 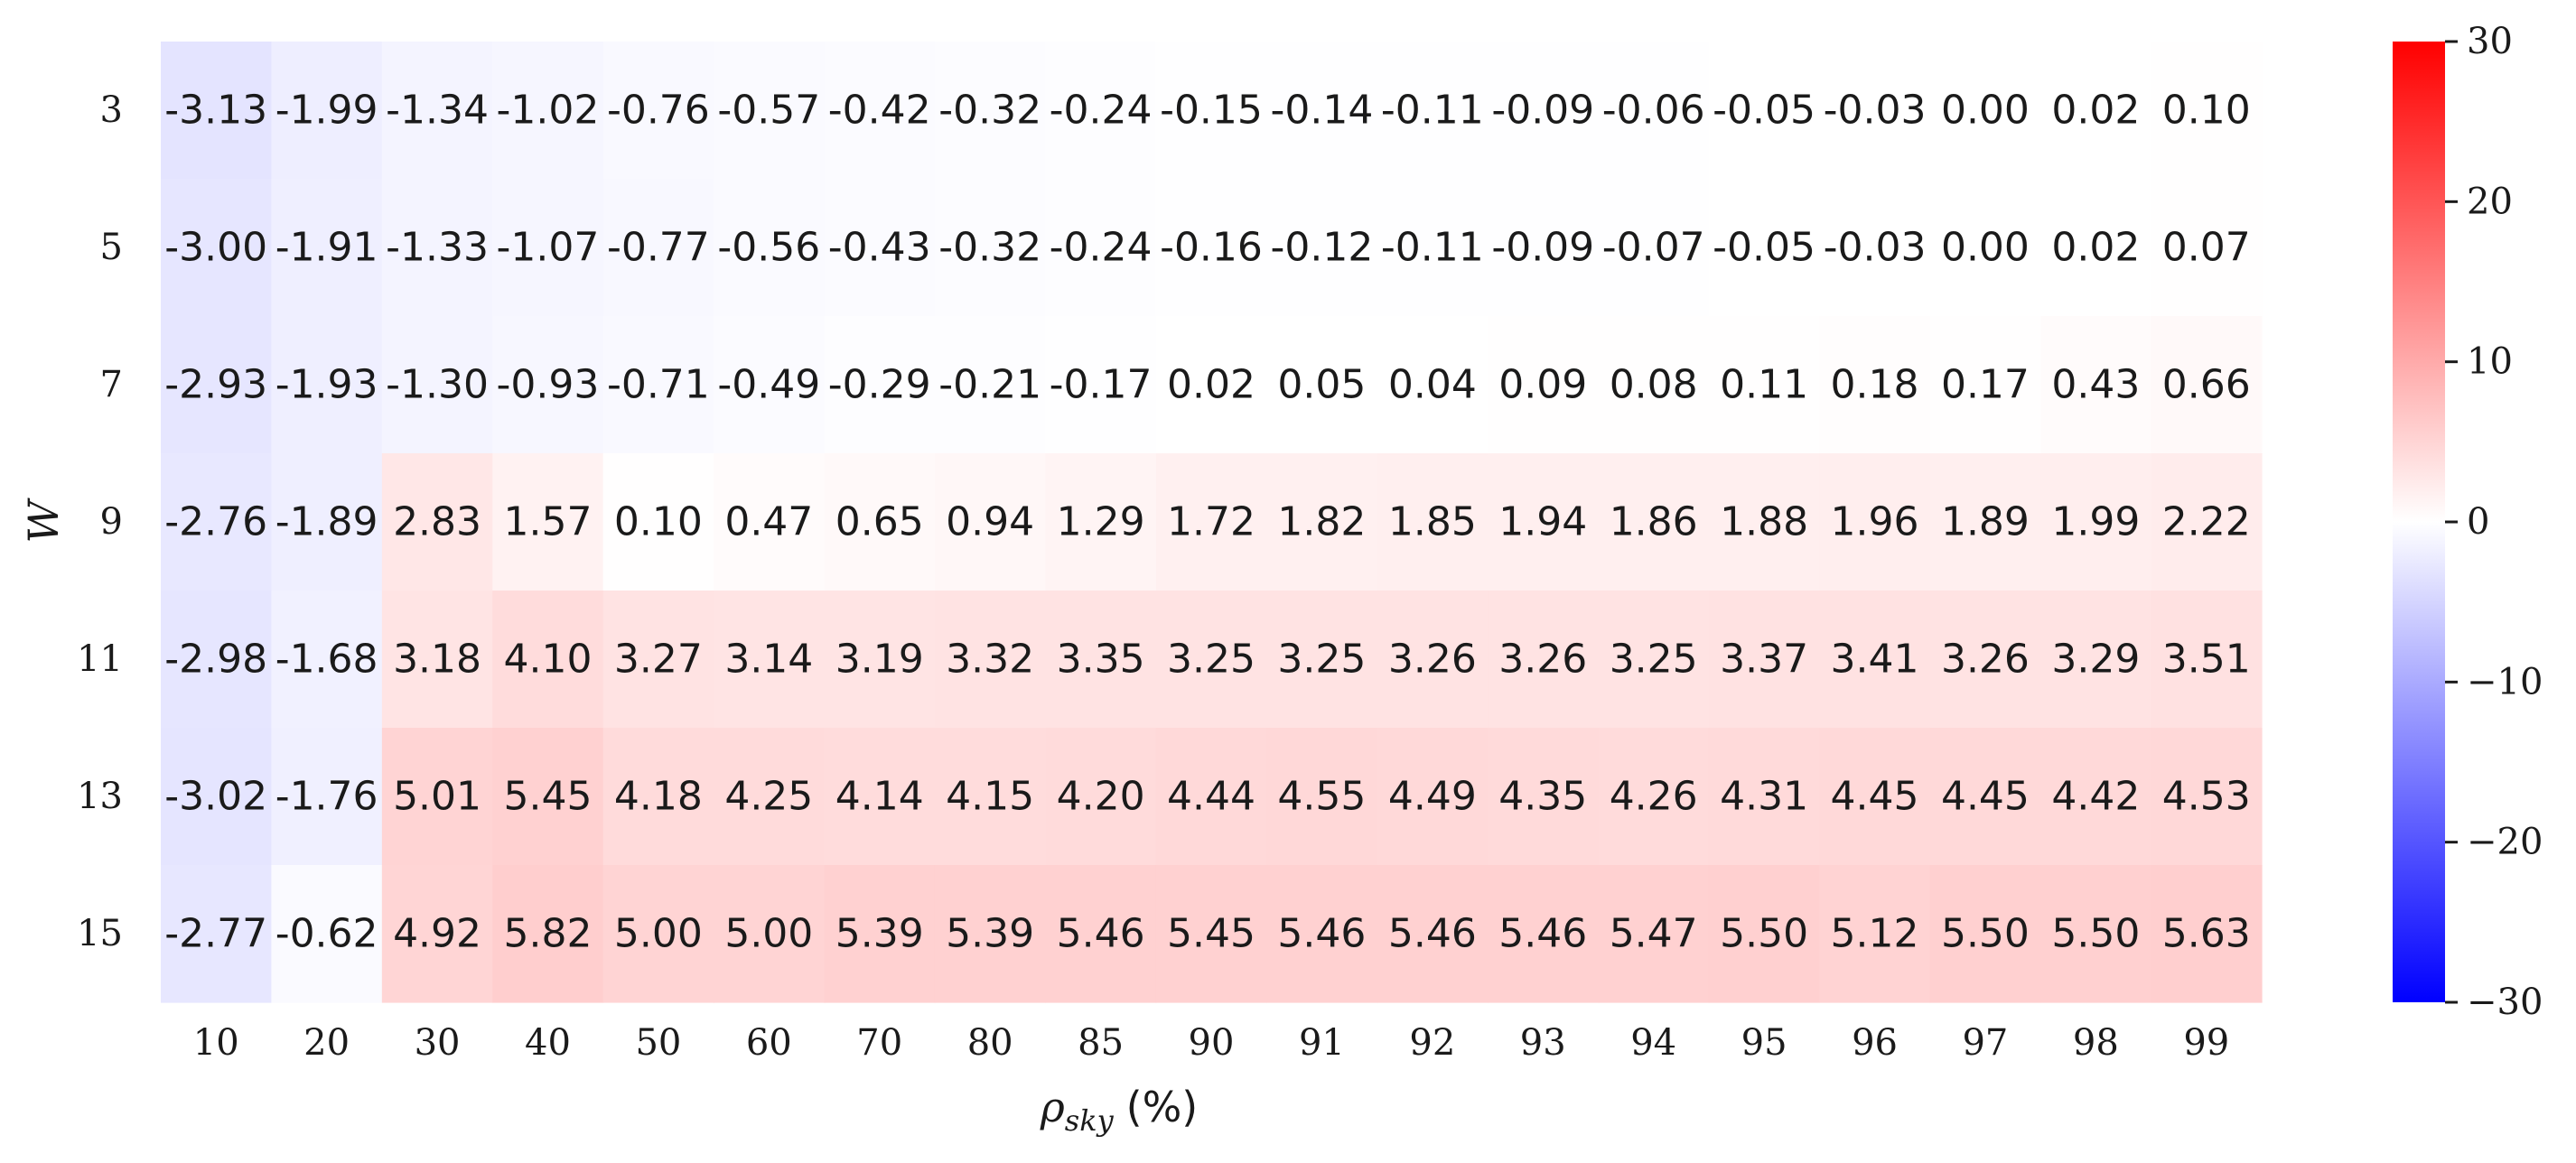 I want to click on cell-value-label: -3.02, so click(x=215, y=797).